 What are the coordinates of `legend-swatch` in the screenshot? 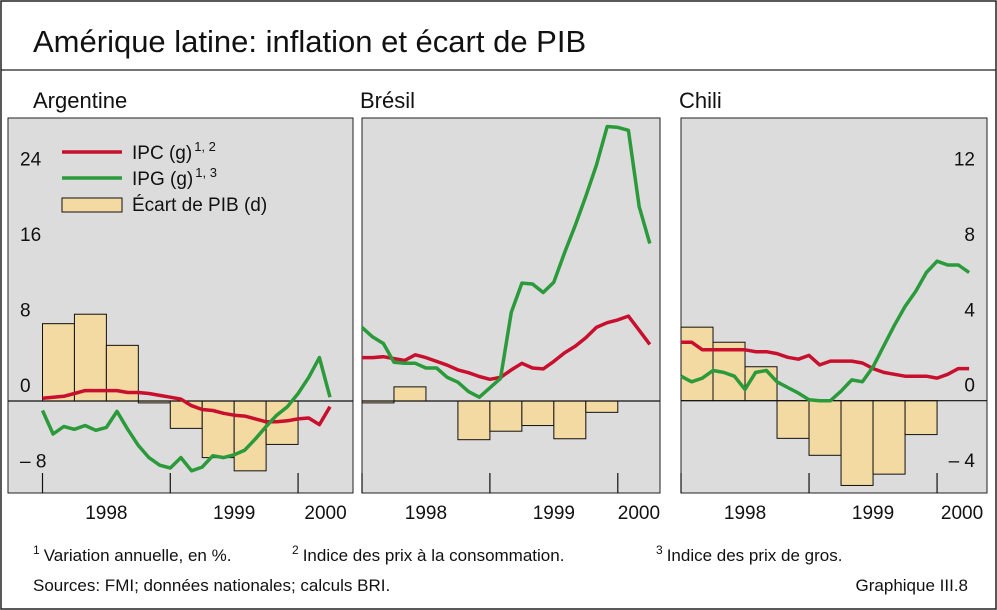 It's located at (92, 205).